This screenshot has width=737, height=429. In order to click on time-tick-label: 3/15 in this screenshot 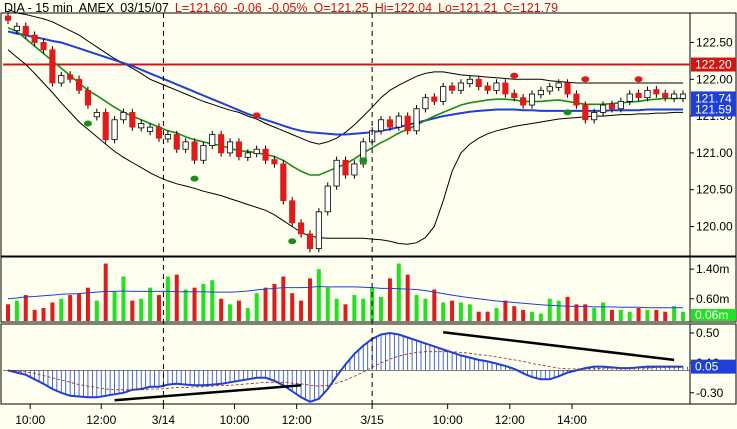, I will do `click(372, 420)`.